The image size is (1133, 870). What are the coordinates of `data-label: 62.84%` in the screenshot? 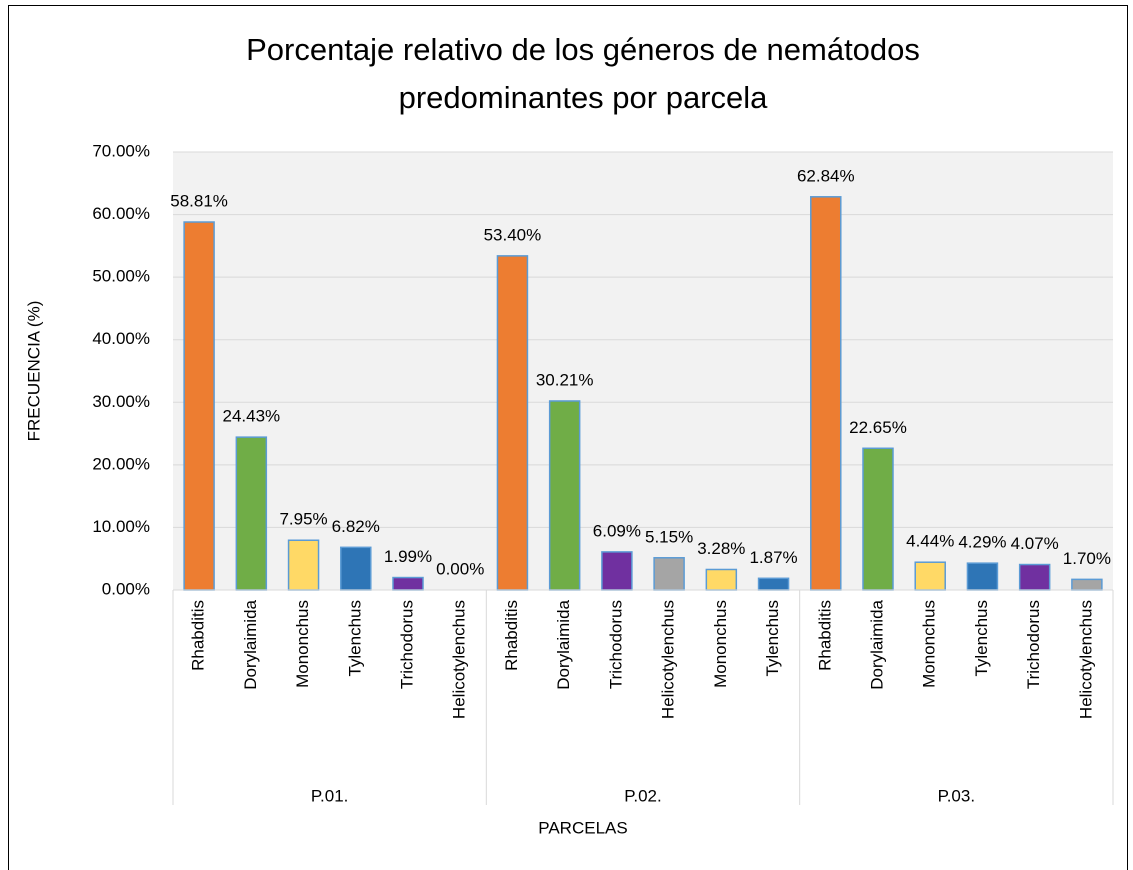 It's located at (826, 175).